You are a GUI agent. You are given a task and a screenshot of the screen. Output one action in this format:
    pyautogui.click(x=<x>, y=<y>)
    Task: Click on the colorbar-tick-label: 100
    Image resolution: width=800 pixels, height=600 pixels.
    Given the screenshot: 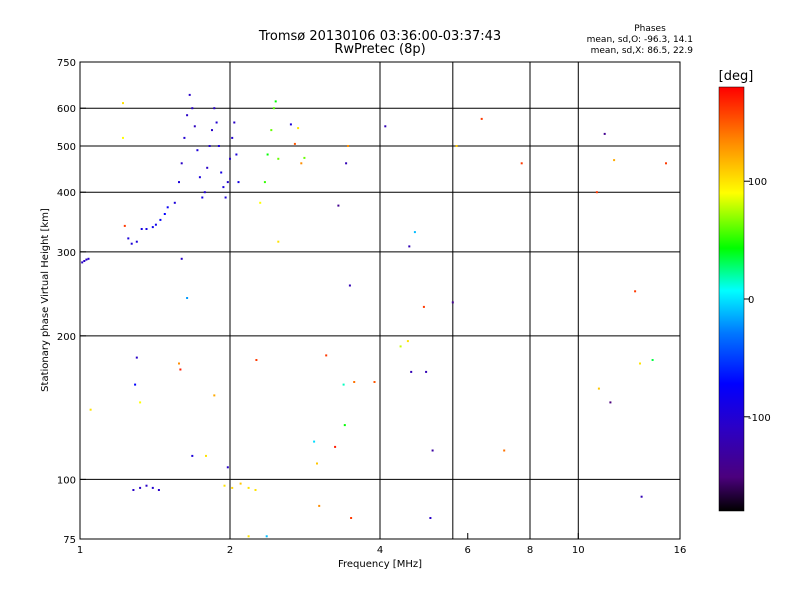 What is the action you would take?
    pyautogui.click(x=757, y=182)
    